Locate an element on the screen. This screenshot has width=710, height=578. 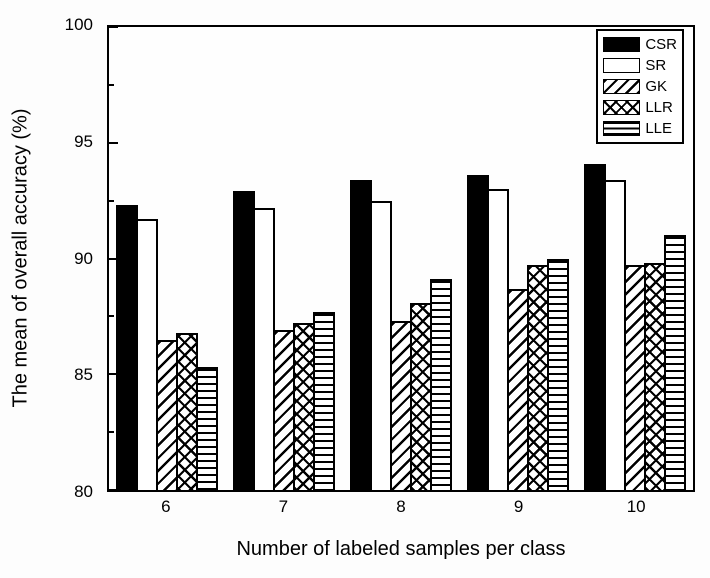
legend-label-GK: GK is located at coordinates (656, 86).